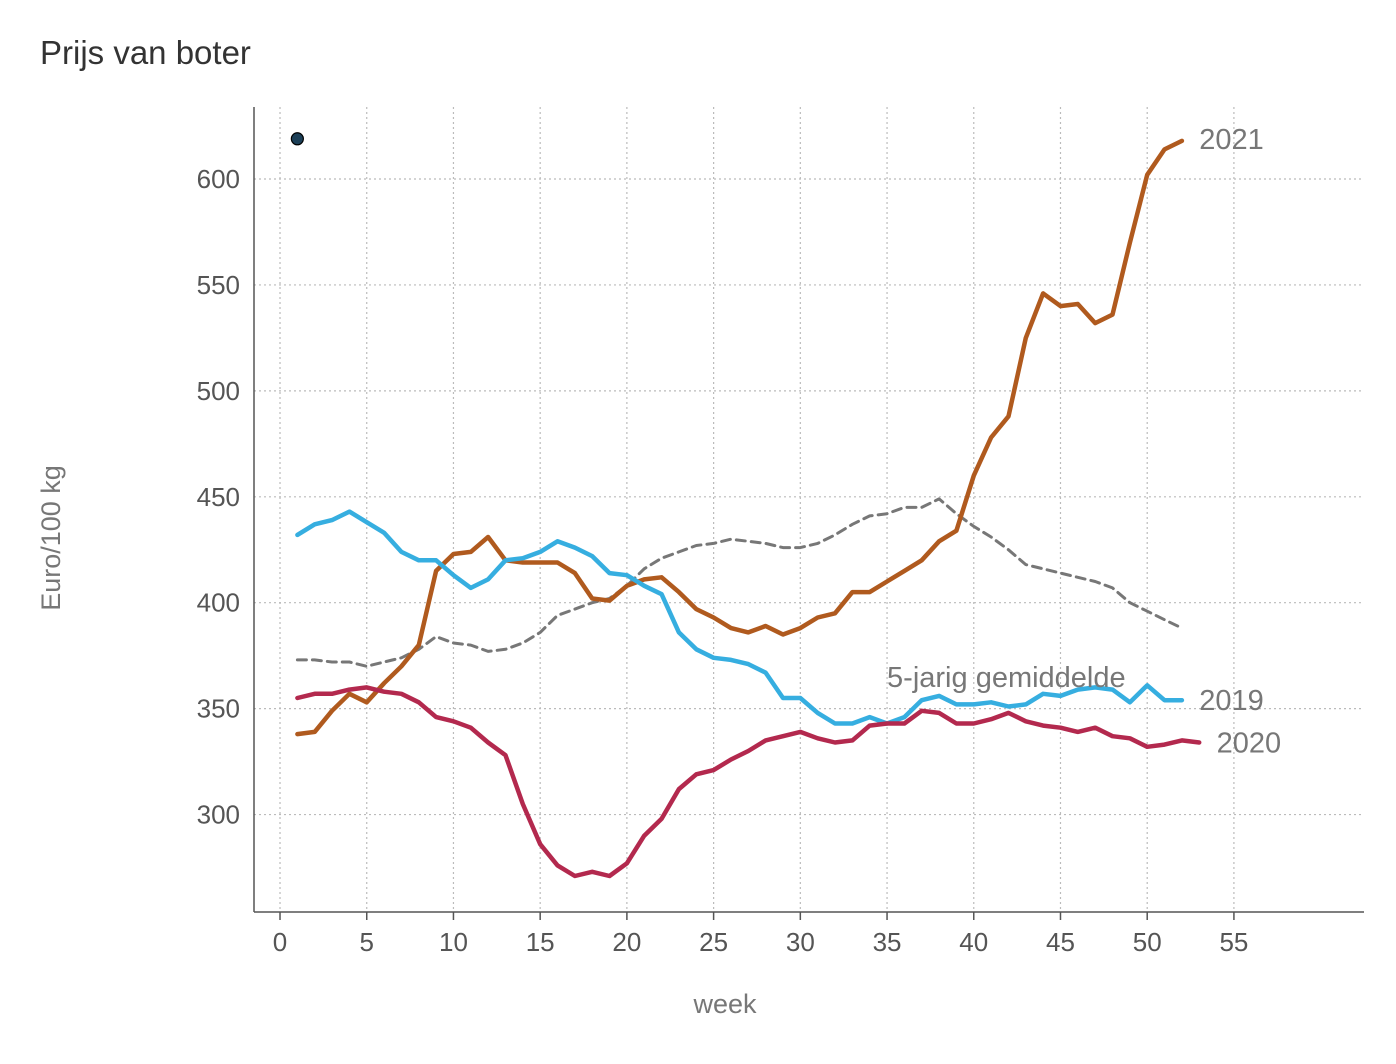 The image size is (1396, 1064). I want to click on x-tick-label: 45, so click(1060, 942).